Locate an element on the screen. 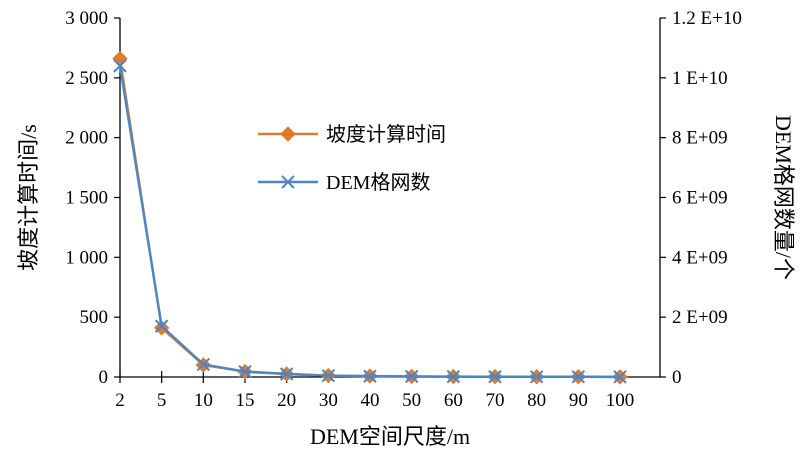 The width and height of the screenshot is (800, 454). y-left-tick-label: 3 000 is located at coordinates (86, 18).